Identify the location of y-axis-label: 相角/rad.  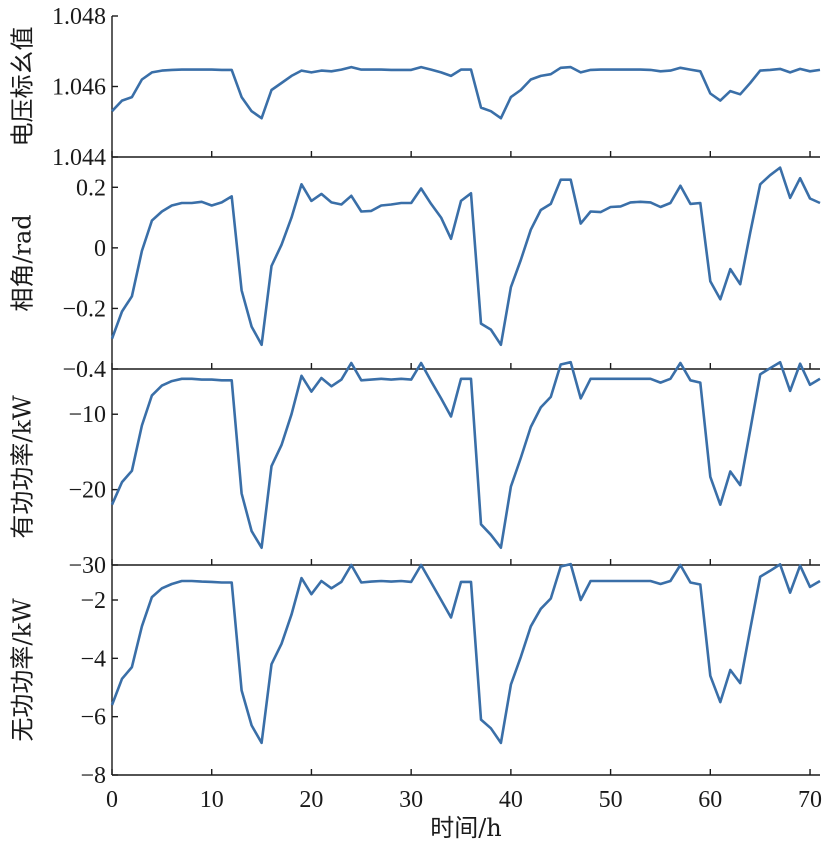
(23, 262).